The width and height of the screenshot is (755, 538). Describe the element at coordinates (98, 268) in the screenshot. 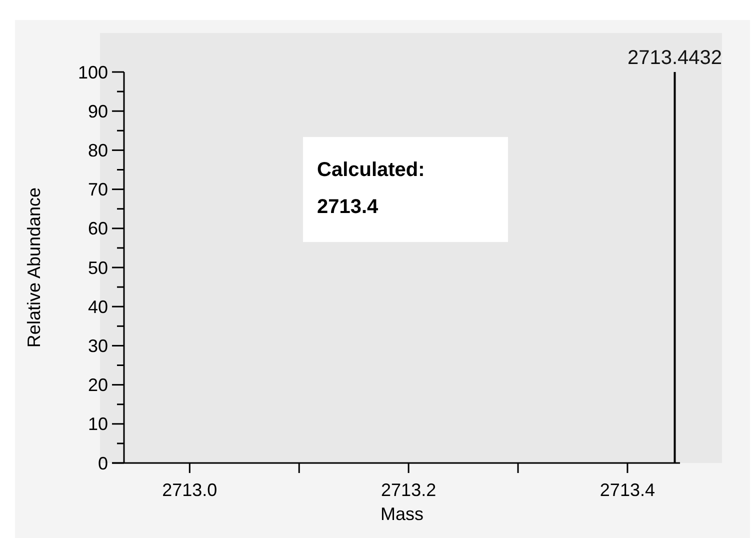

I see `y-tick-label: 50` at that location.